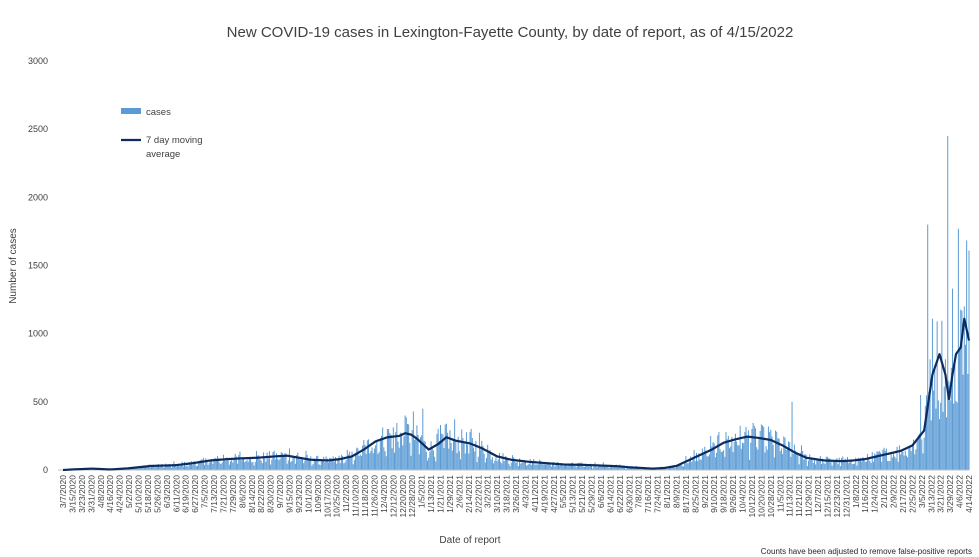  I want to click on x-tick-label: 11/13/2021, so click(790, 496).